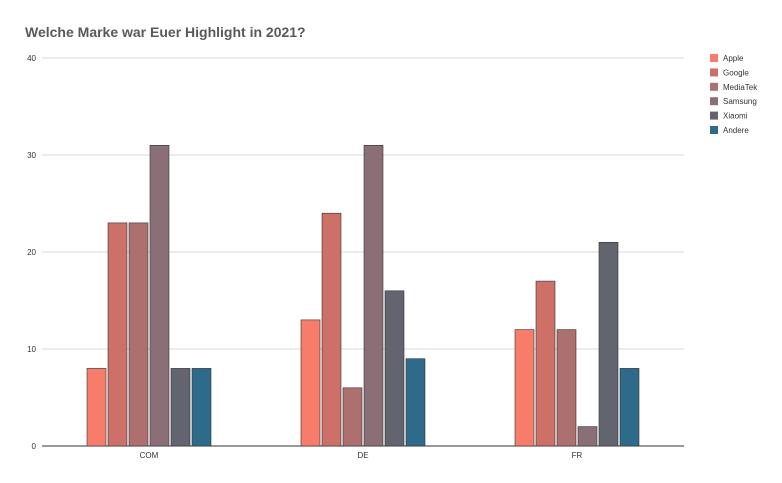  What do you see at coordinates (740, 87) in the screenshot?
I see `legend-label-mediatek: MediaTek` at bounding box center [740, 87].